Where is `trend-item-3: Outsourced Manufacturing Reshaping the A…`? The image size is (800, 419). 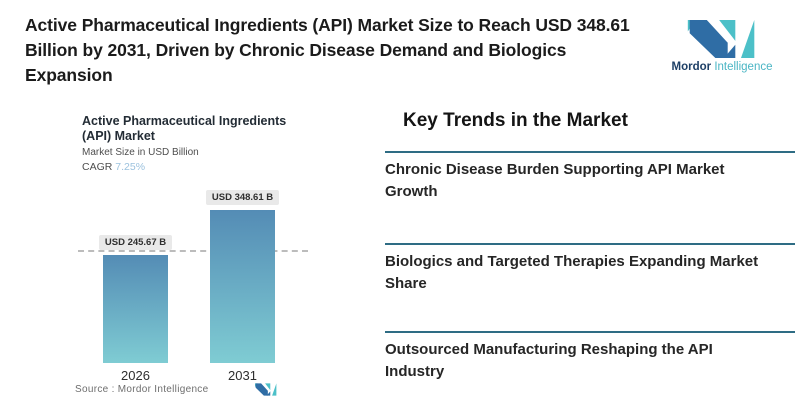
trend-item-3: Outsourced Manufacturing Reshaping the A… is located at coordinates (590, 374).